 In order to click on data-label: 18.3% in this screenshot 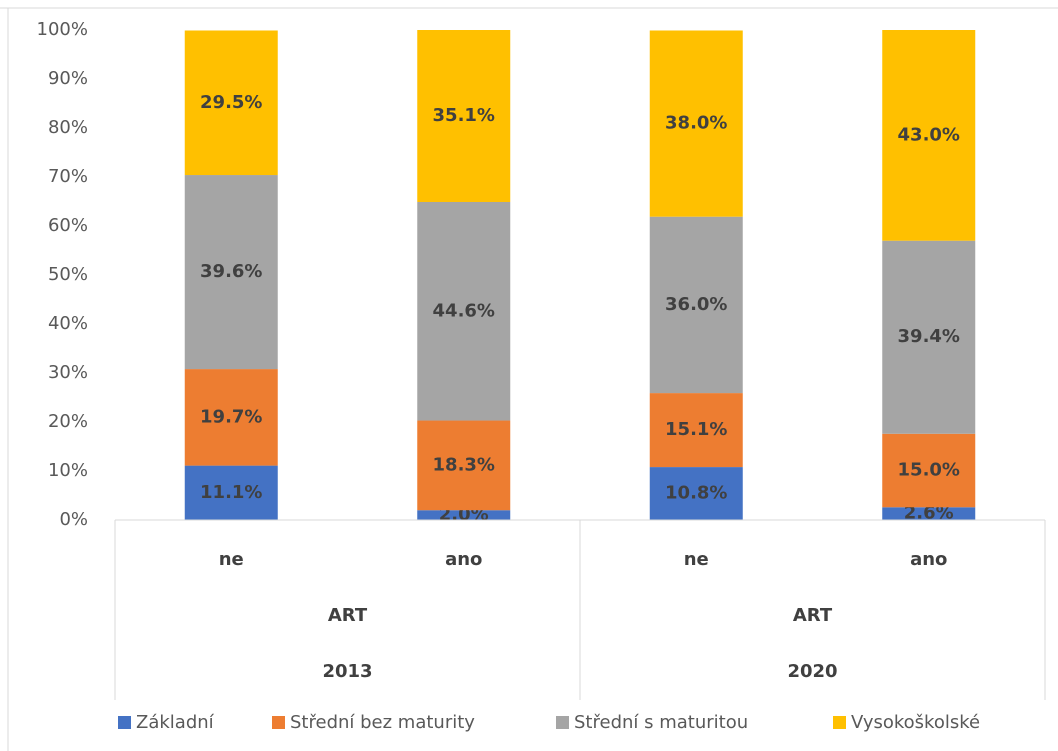, I will do `click(464, 464)`.